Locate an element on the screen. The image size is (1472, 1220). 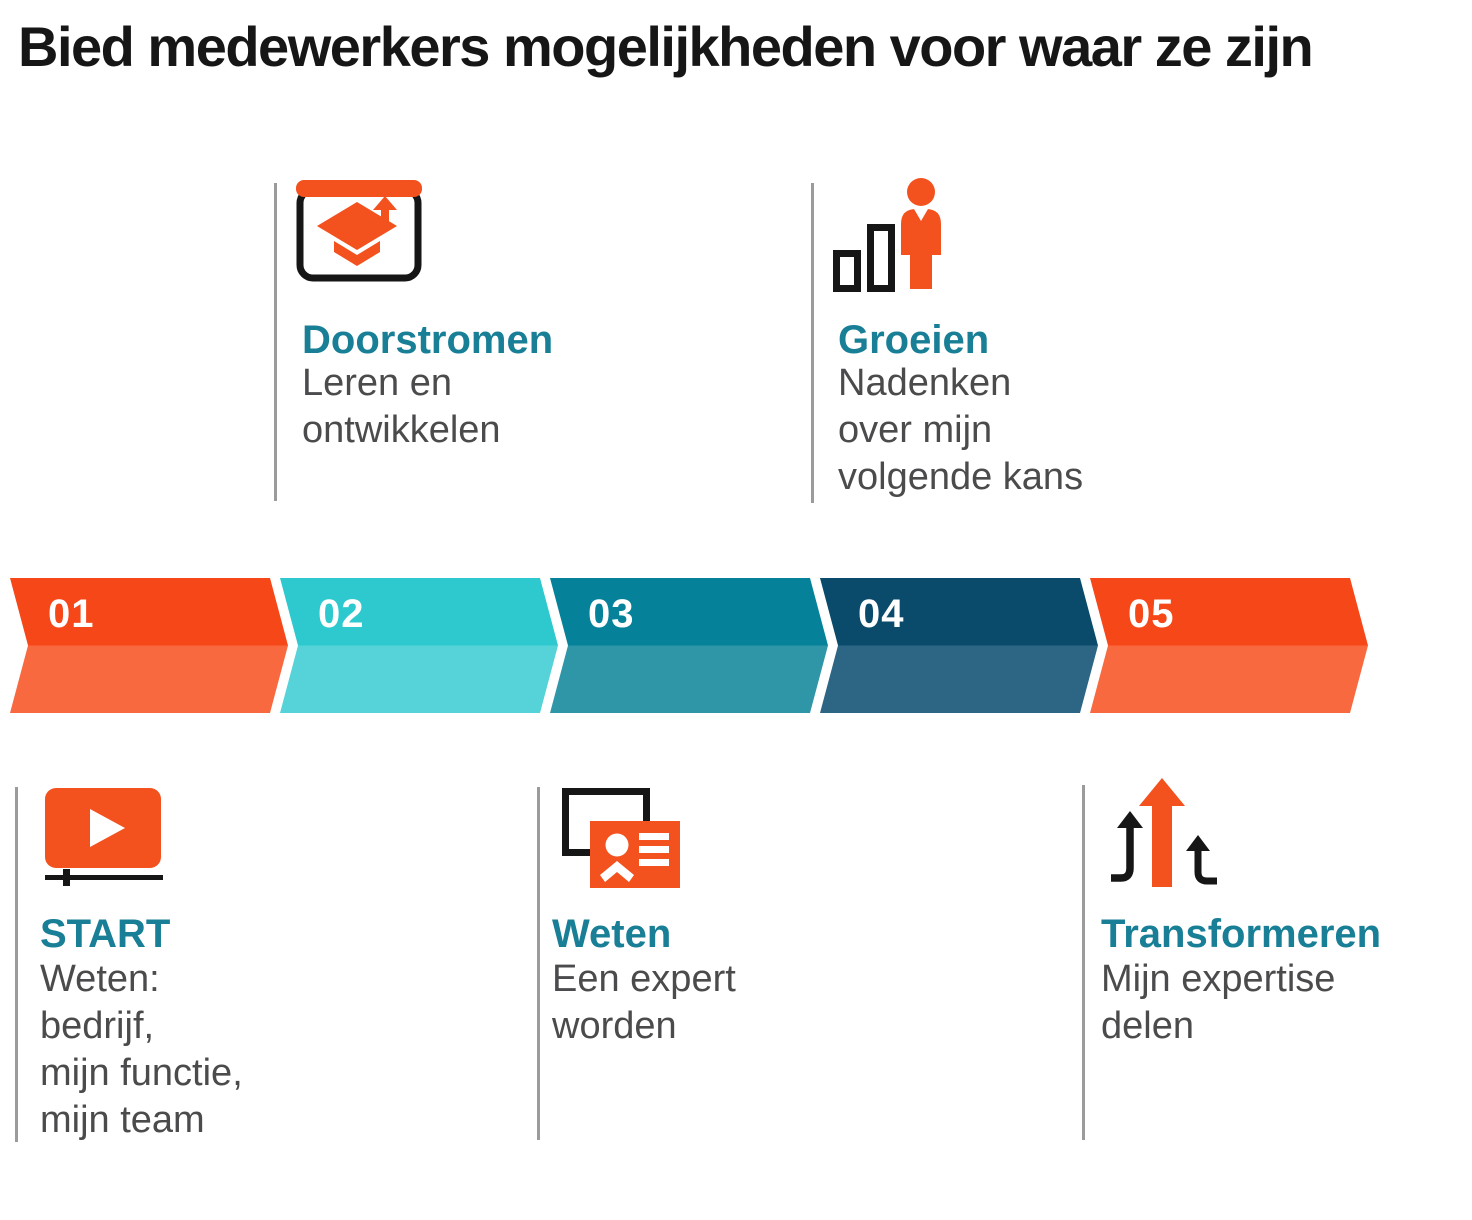
process-step-03: 03 is located at coordinates (689, 645).